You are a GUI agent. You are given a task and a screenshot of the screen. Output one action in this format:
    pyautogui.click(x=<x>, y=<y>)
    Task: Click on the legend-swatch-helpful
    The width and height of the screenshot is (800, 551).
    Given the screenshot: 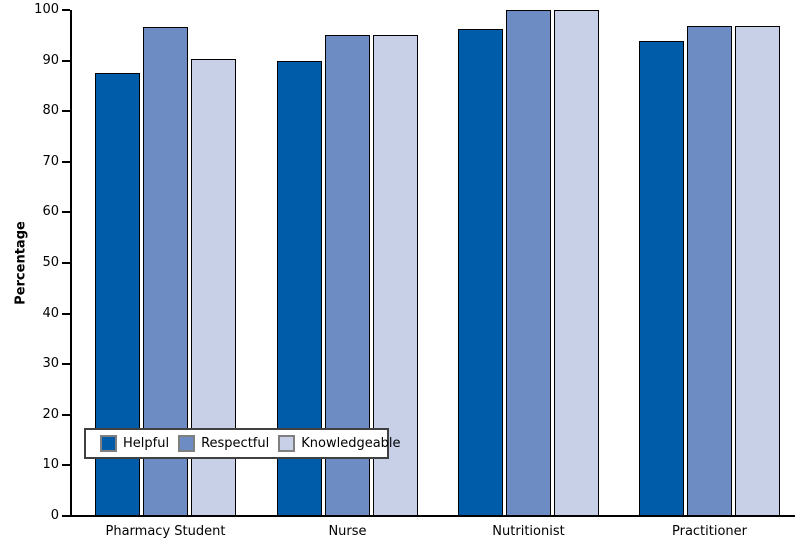 What is the action you would take?
    pyautogui.click(x=108, y=443)
    